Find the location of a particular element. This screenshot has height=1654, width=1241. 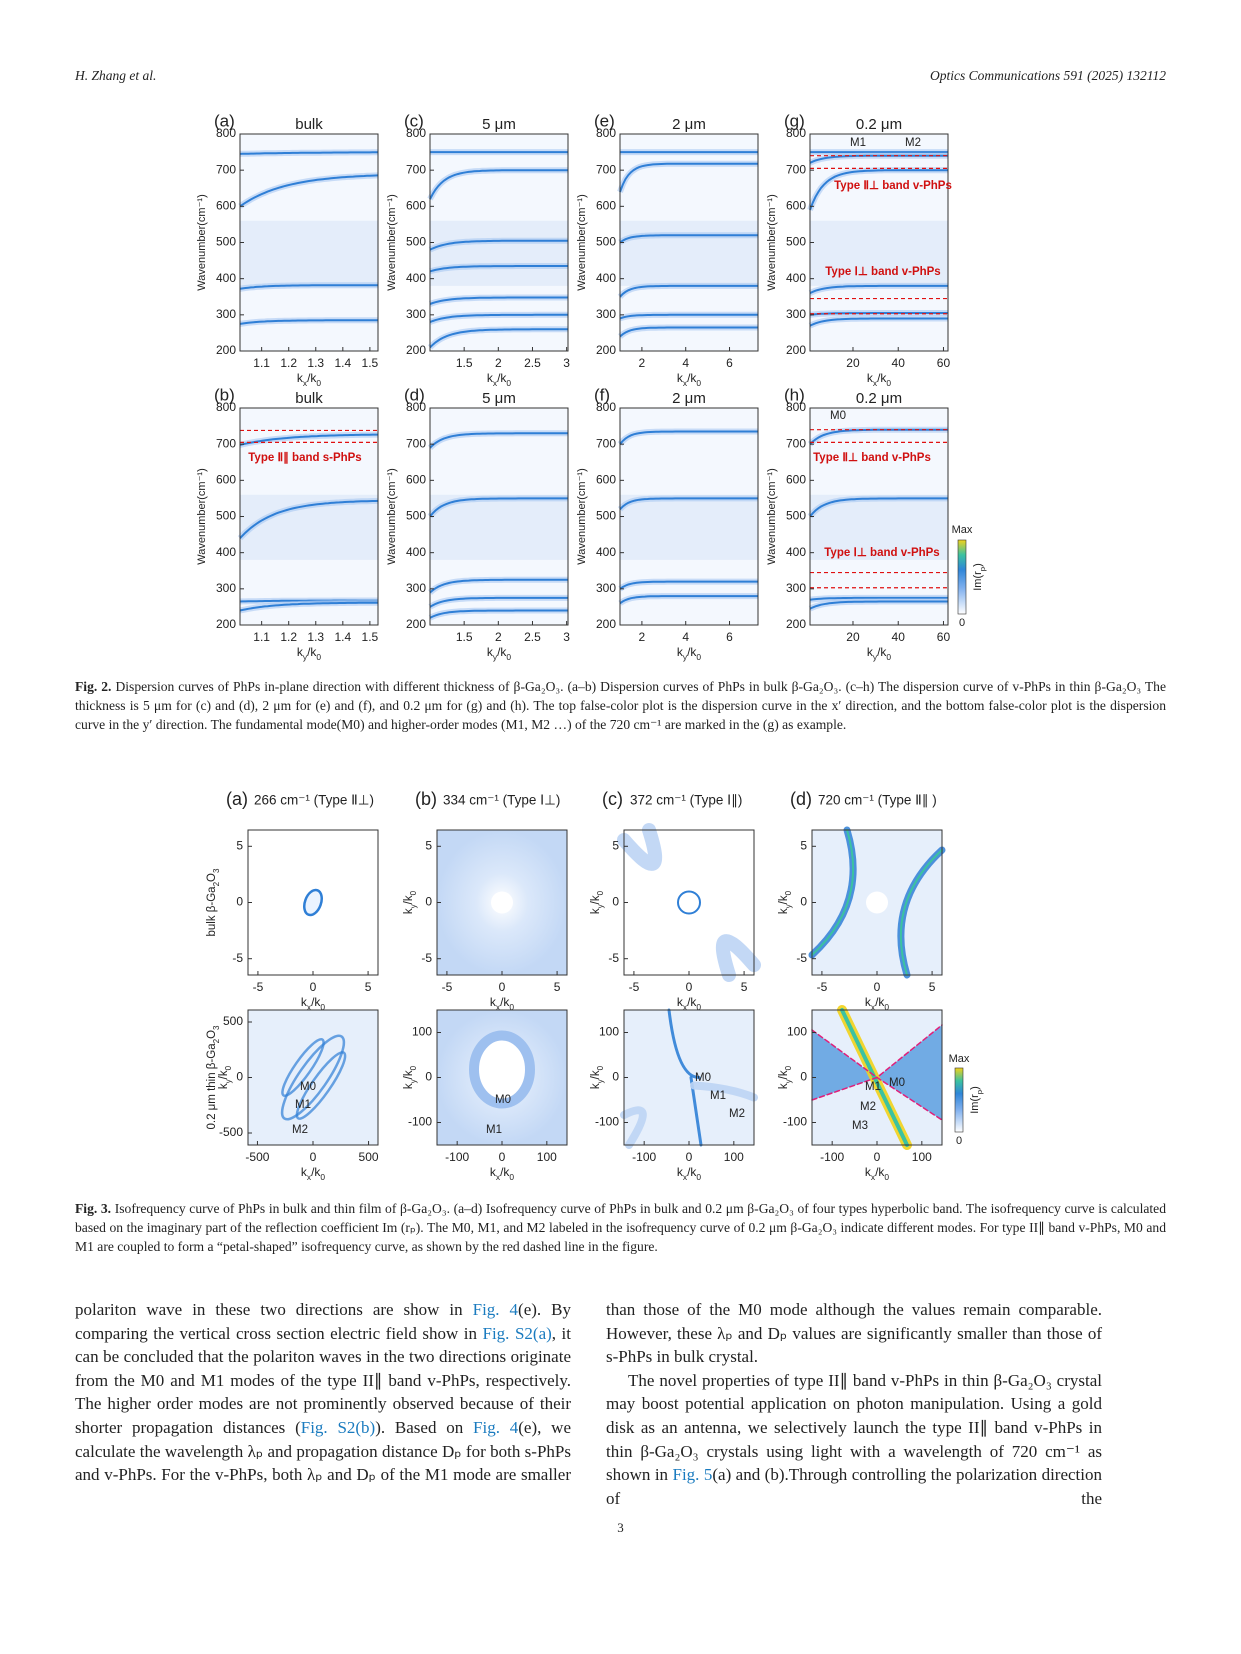

y-tick-label: 0 is located at coordinates (428, 1077).